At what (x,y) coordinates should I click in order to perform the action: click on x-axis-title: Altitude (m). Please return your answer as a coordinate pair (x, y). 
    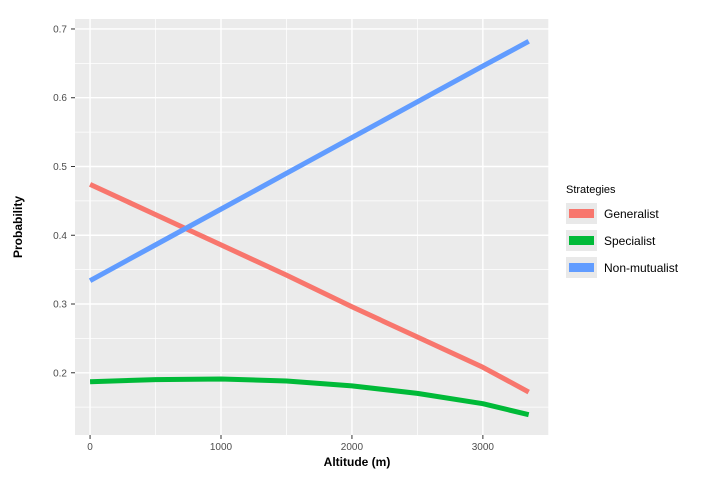
    Looking at the image, I should click on (357, 462).